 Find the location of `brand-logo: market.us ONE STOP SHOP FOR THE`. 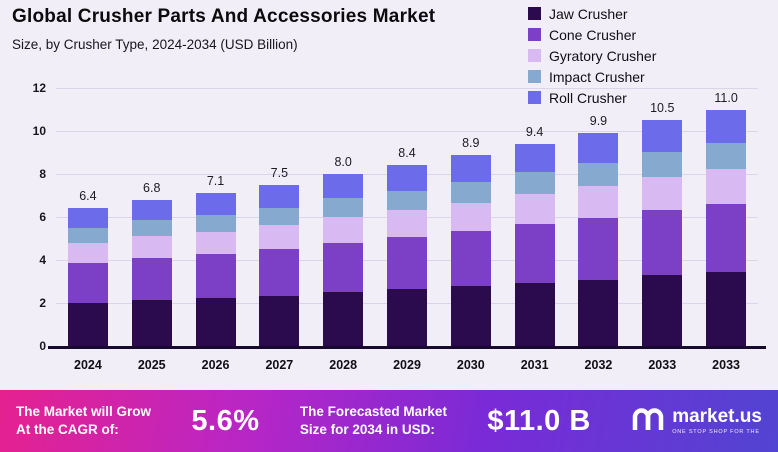

brand-logo: market.us ONE STOP SHOP FOR THE is located at coordinates (696, 421).